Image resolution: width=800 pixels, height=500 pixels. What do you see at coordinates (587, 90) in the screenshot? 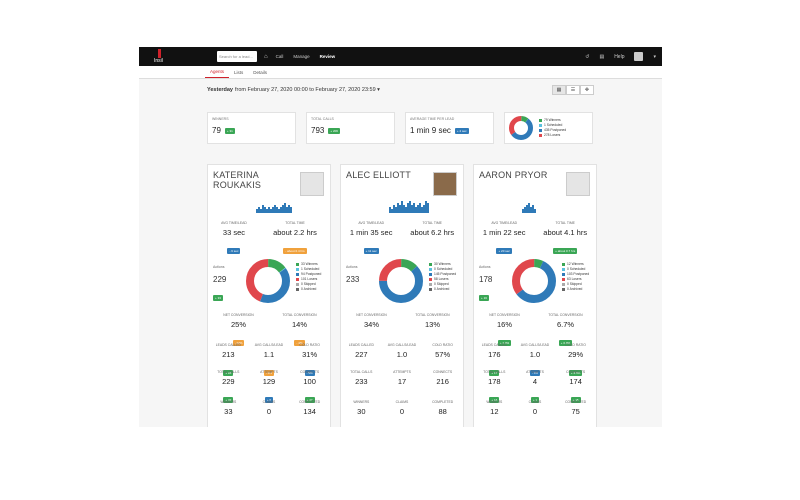
I see `expand-icon: ✥` at bounding box center [587, 90].